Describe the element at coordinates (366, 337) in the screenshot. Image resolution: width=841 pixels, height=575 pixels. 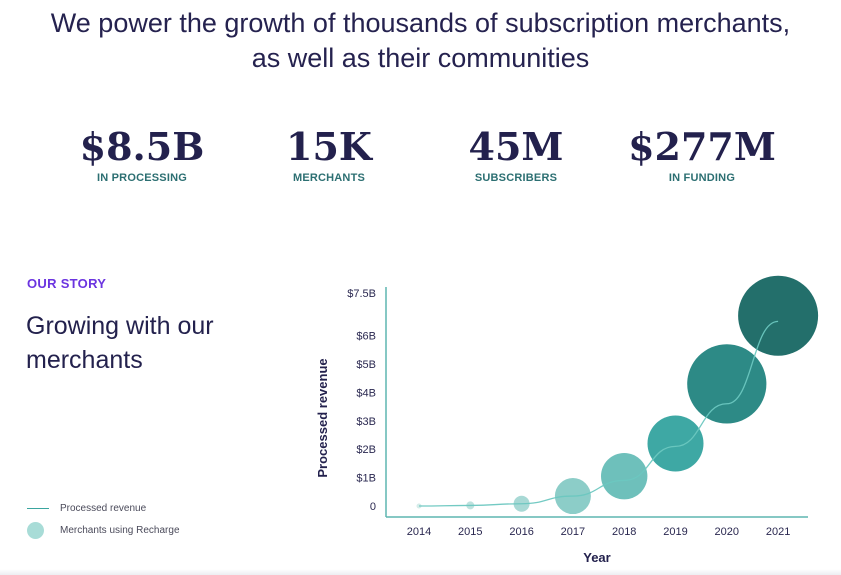
I see `y-tick-label: $6B` at that location.